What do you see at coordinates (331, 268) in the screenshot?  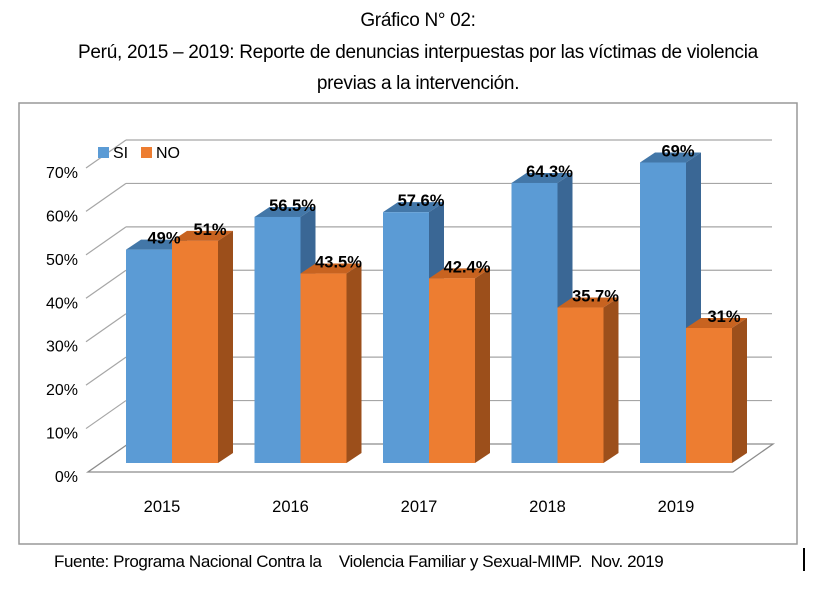 I see `bar-no-2016-top` at bounding box center [331, 268].